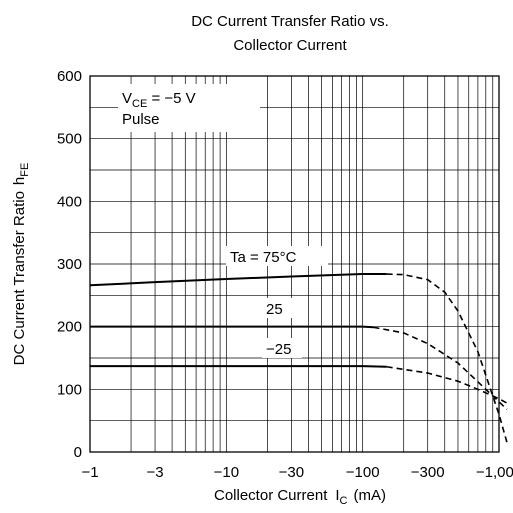  I want to click on series-label-75: Ta = 75°C, so click(263, 257).